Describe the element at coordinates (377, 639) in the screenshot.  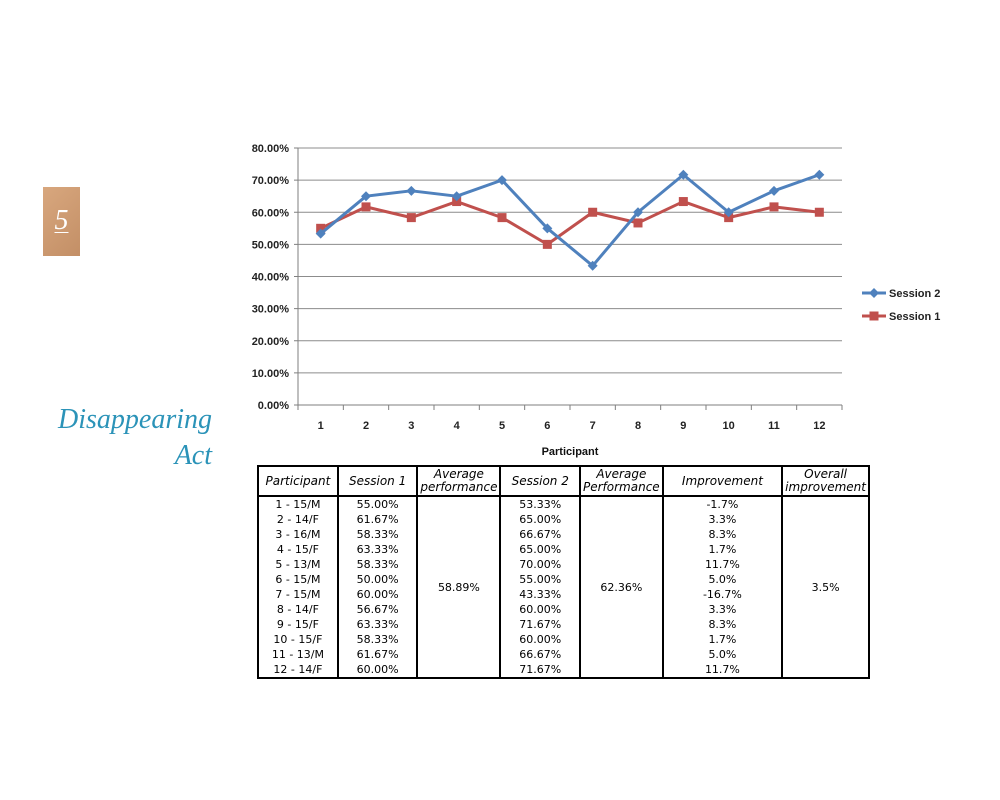
I see `cell-session1: 58.33%` at that location.